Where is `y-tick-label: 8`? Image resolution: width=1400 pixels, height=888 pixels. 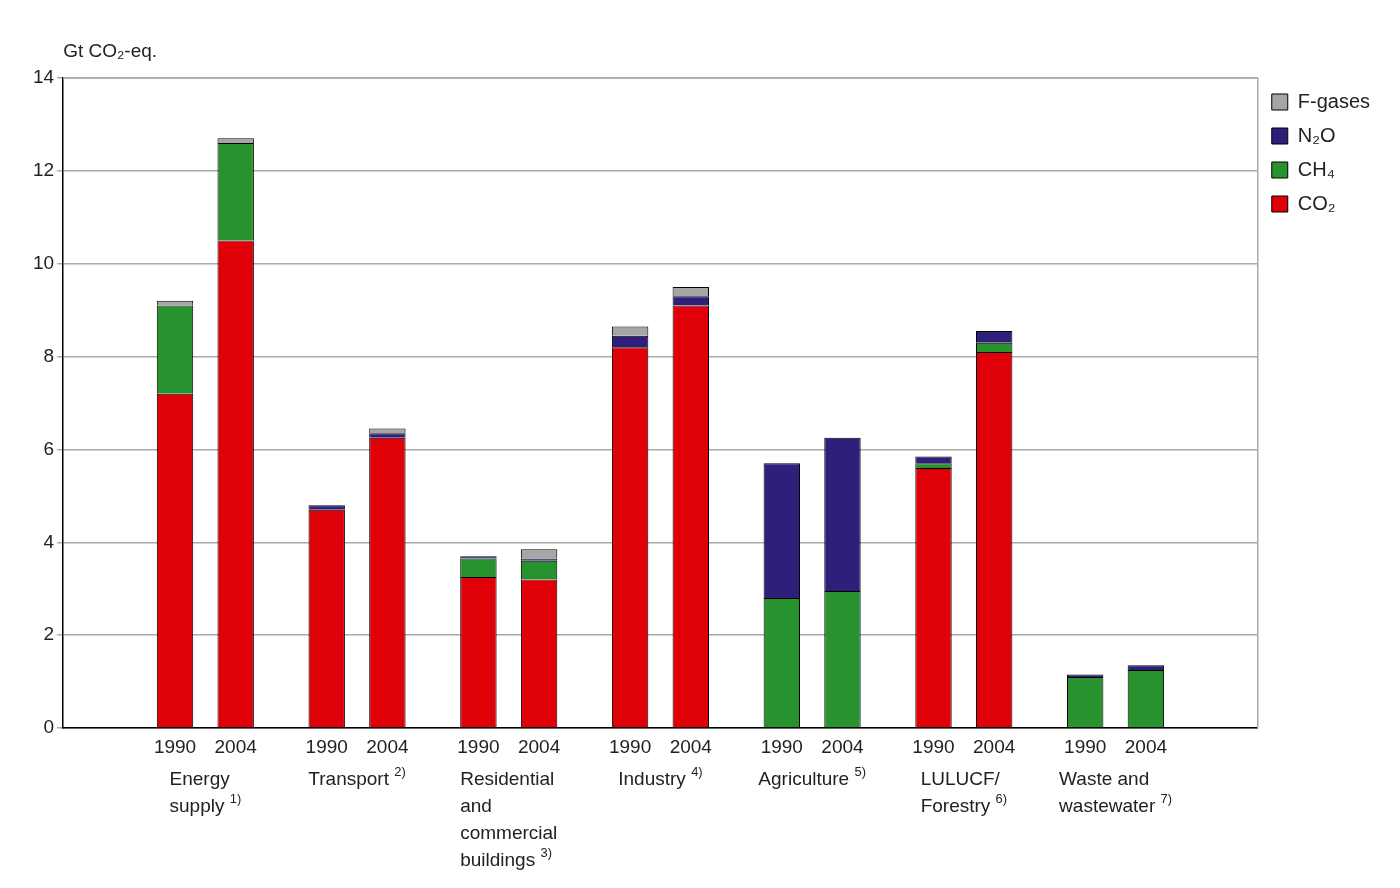
y-tick-label: 8 is located at coordinates (49, 355).